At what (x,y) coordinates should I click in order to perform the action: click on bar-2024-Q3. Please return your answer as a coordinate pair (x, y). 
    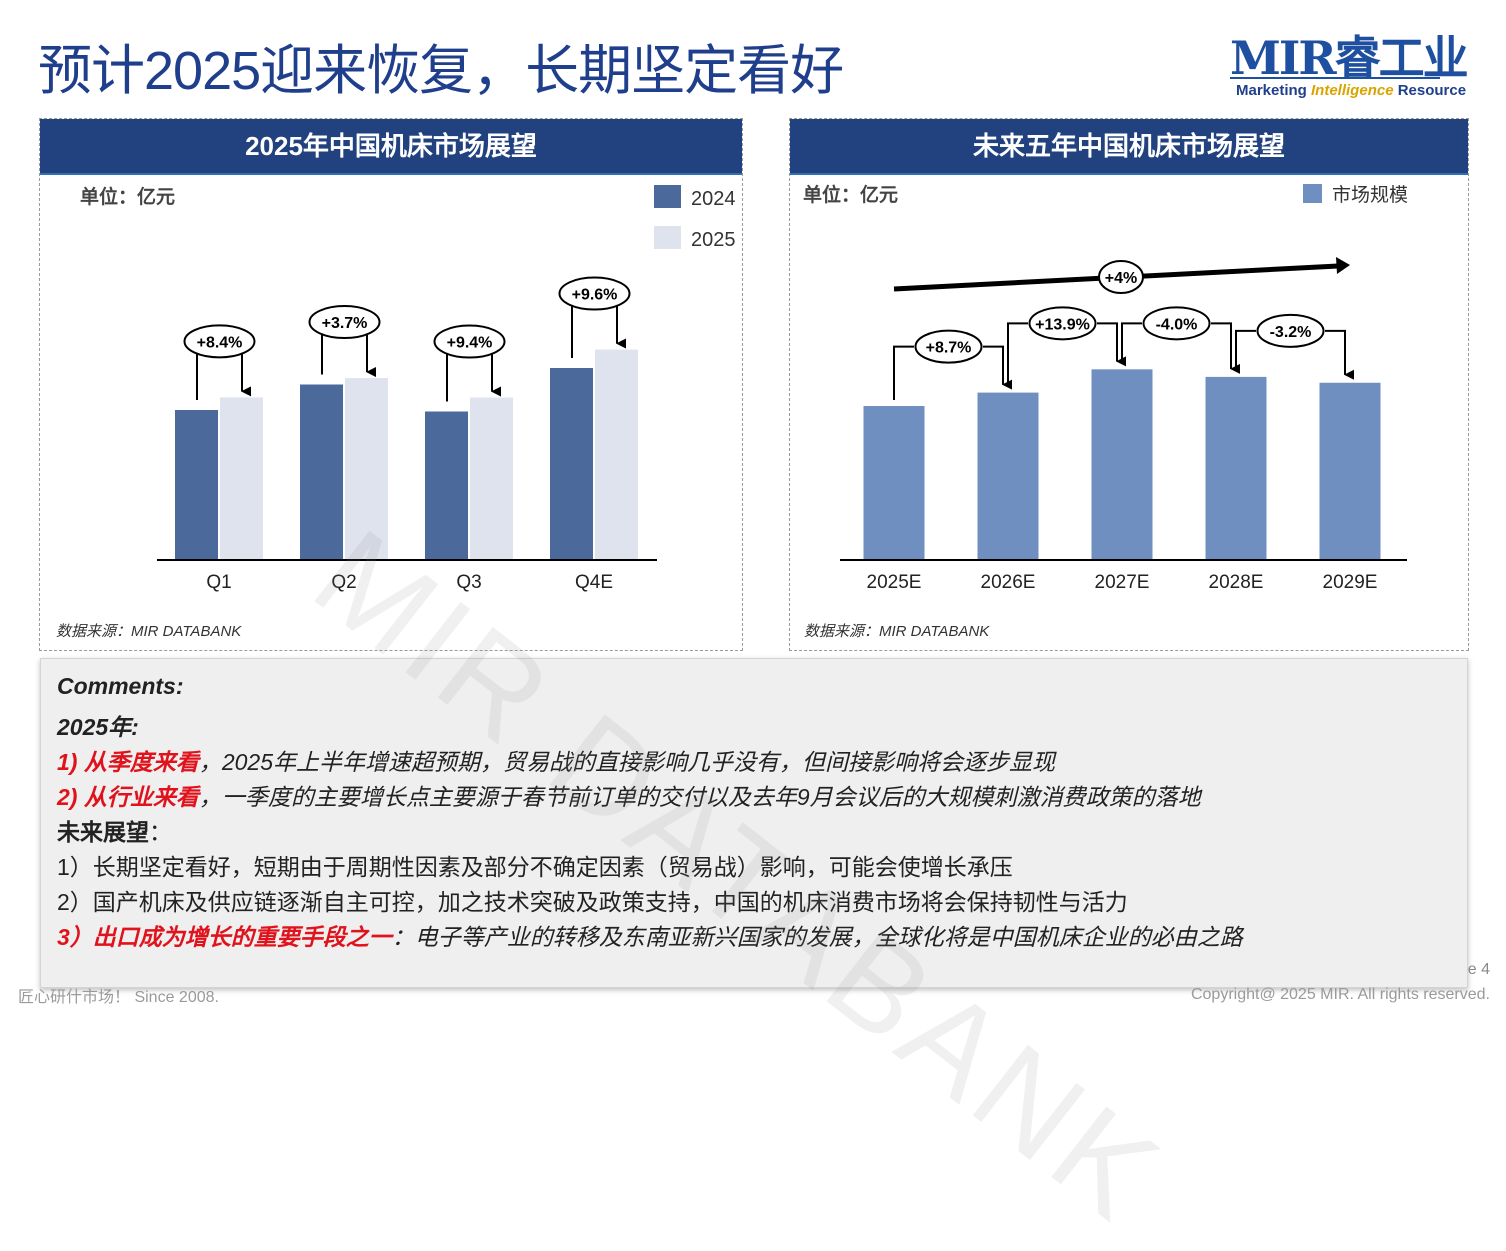
    Looking at the image, I should click on (446, 485).